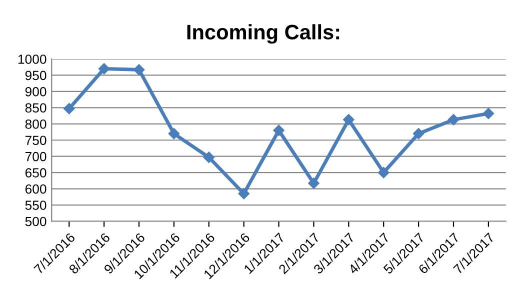 Image resolution: width=527 pixels, height=295 pixels. I want to click on y-tick-label: 650, so click(35, 173).